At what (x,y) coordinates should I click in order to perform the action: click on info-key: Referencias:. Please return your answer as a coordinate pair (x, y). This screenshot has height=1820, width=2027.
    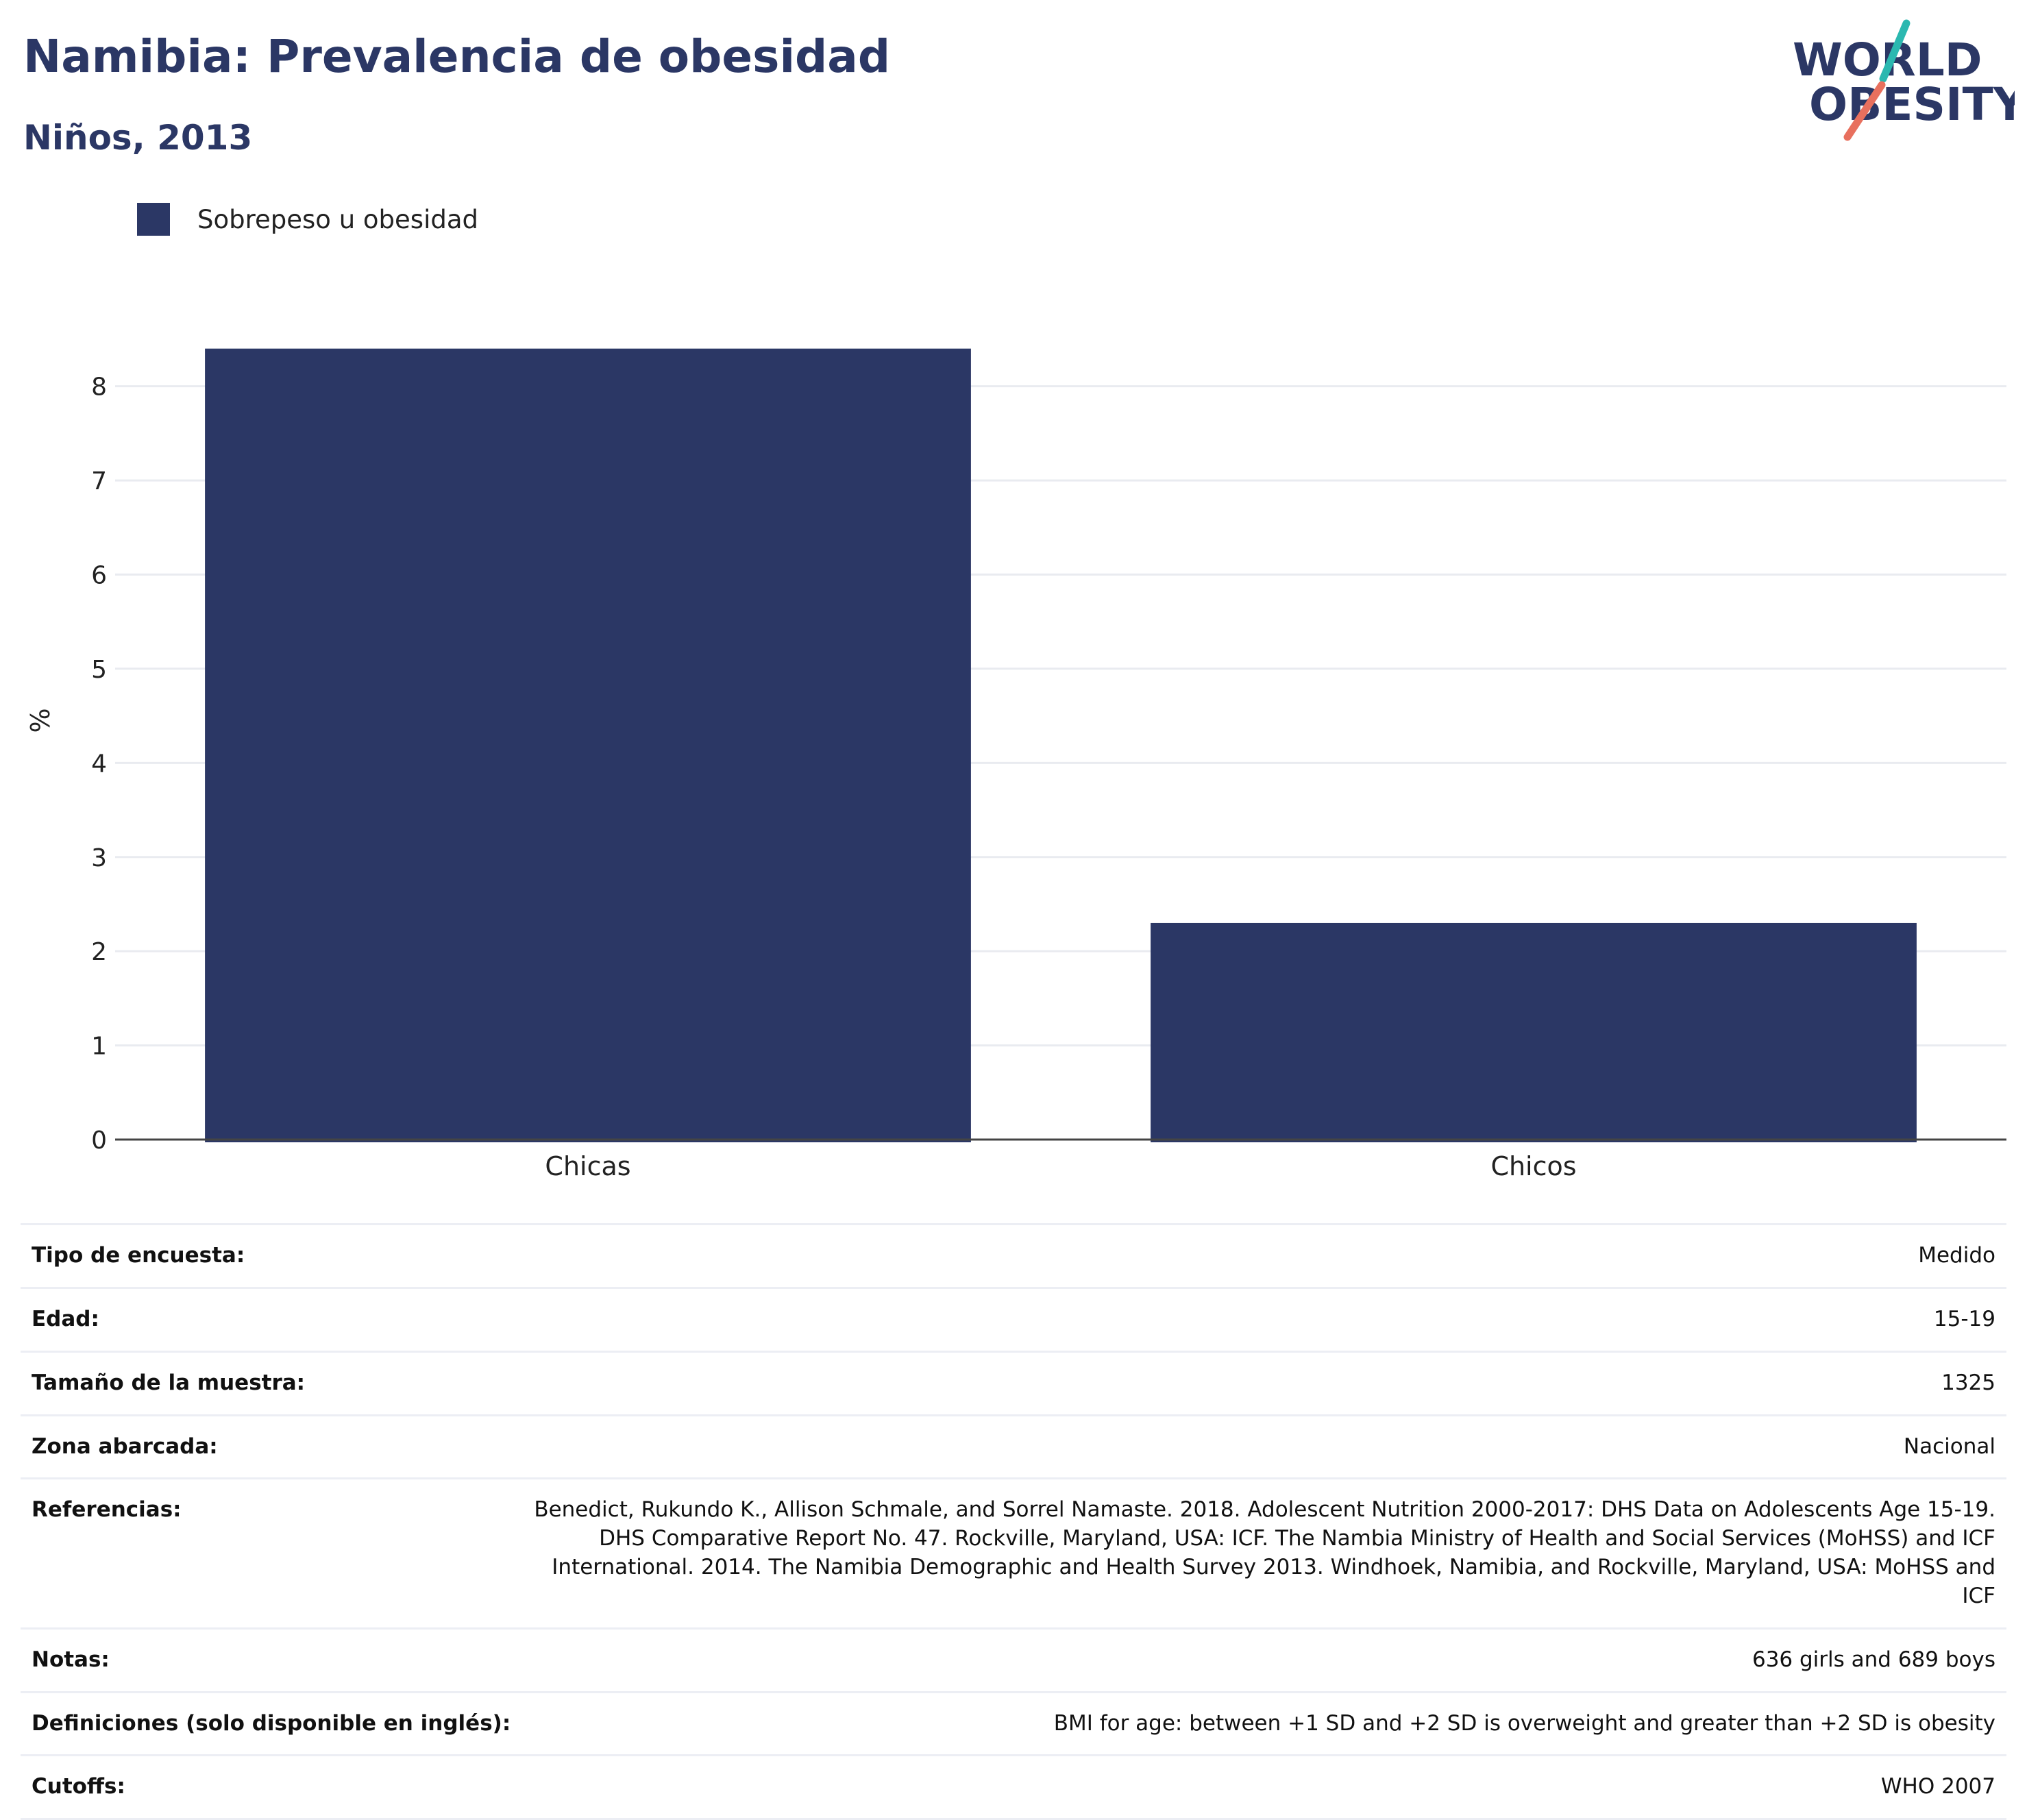
    Looking at the image, I should click on (271, 1553).